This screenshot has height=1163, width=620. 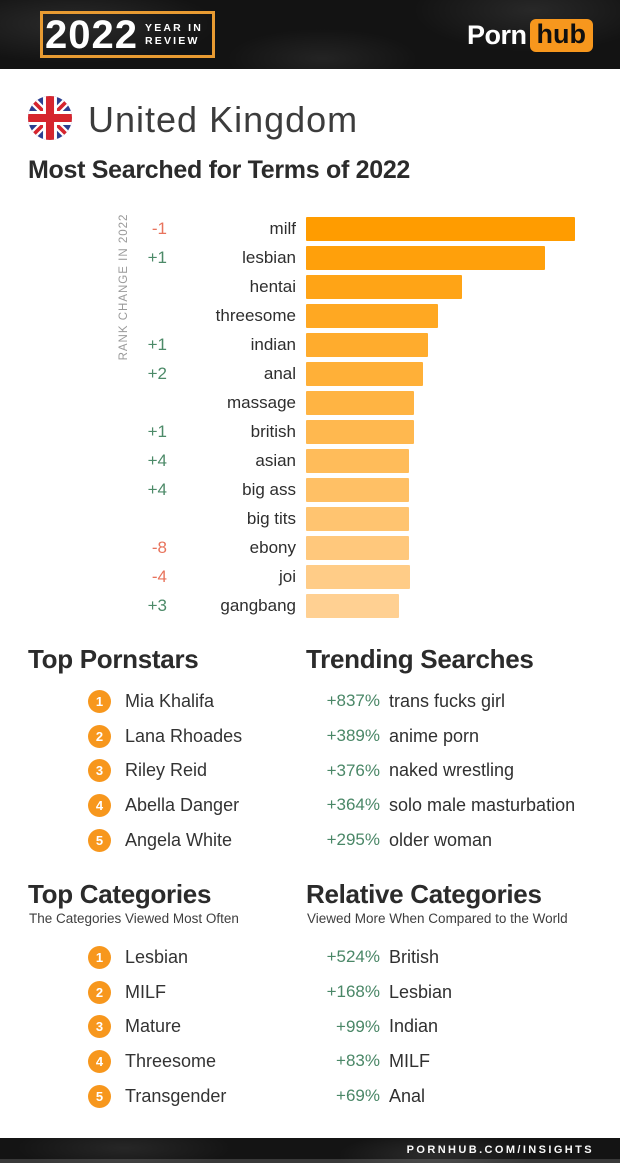 What do you see at coordinates (410, 1060) in the screenshot?
I see `relative-category-name: MILF` at bounding box center [410, 1060].